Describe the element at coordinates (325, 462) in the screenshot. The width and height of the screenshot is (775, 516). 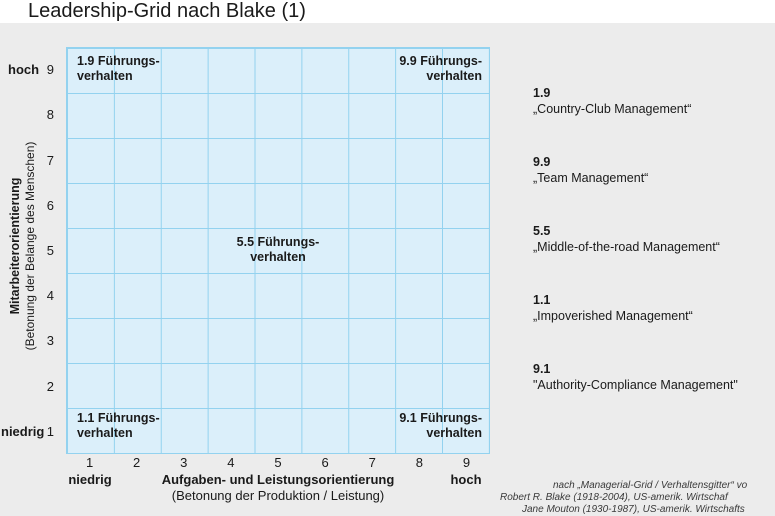
I see `x-axis-tick: 6` at that location.